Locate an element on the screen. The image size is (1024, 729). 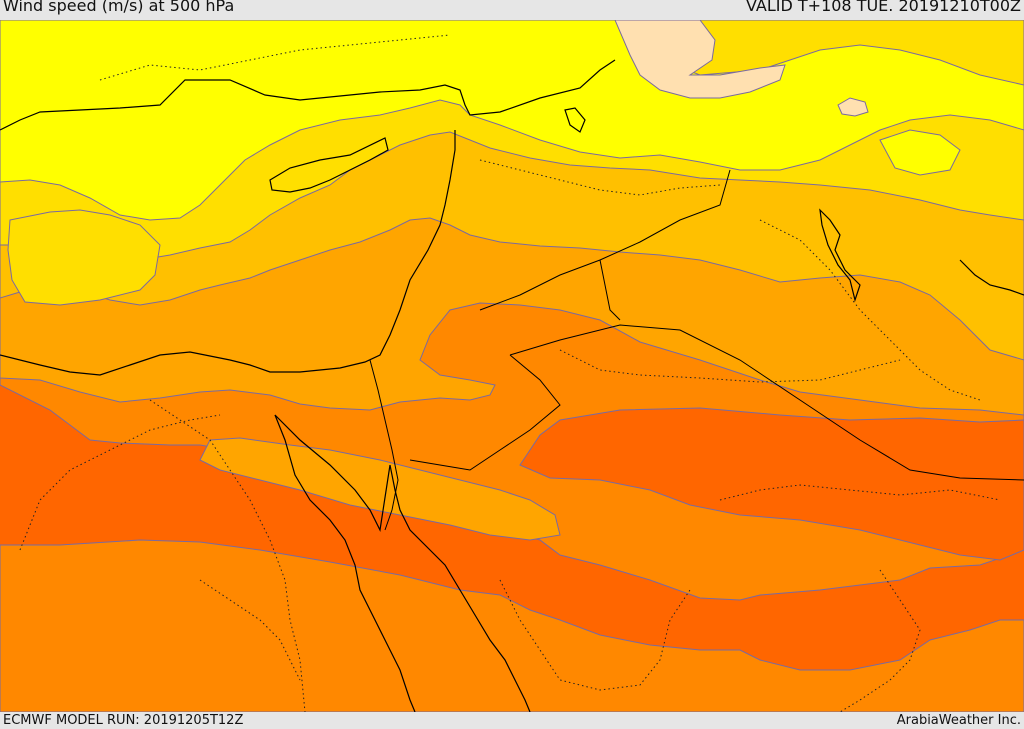
band-dark-orange-east is located at coordinates (771, 484).